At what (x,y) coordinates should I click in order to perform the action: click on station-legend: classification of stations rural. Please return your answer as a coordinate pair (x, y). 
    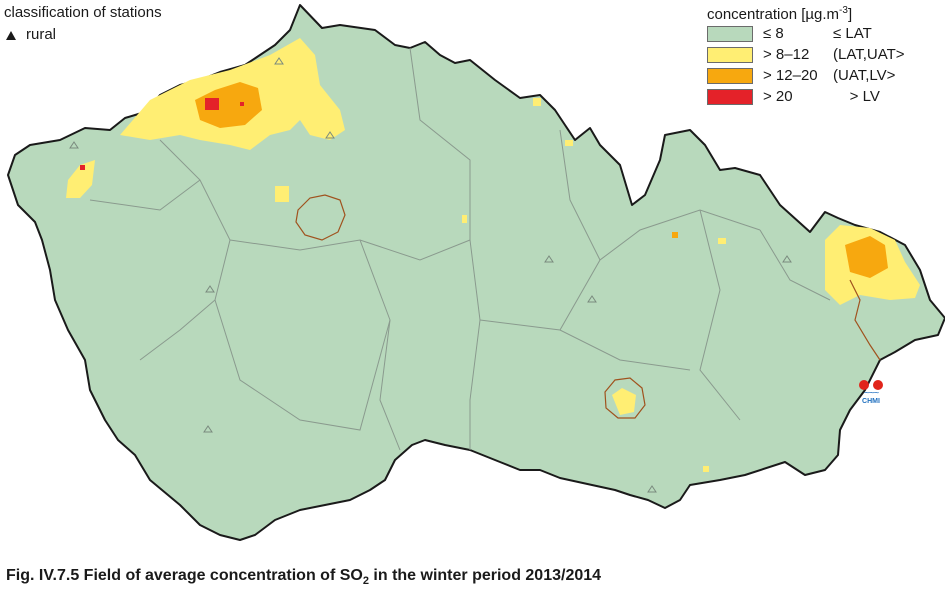
    Looking at the image, I should click on (83, 24).